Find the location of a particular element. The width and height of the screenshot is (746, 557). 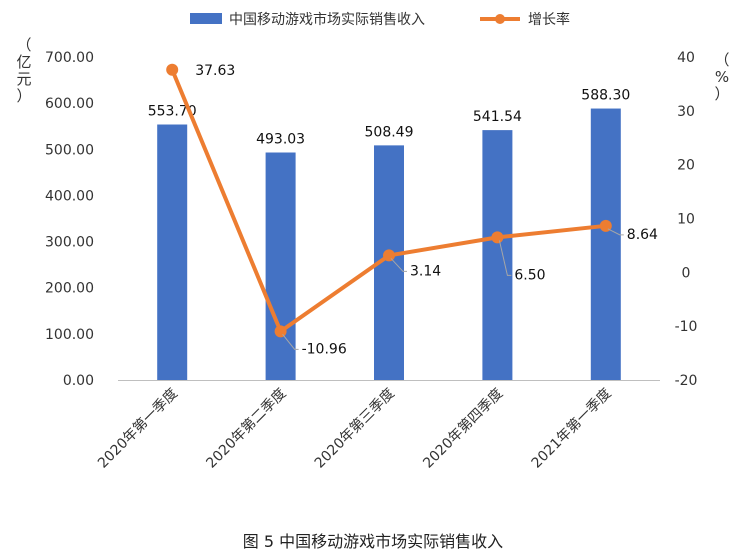

left-tick-label: 300.00 is located at coordinates (69, 243).